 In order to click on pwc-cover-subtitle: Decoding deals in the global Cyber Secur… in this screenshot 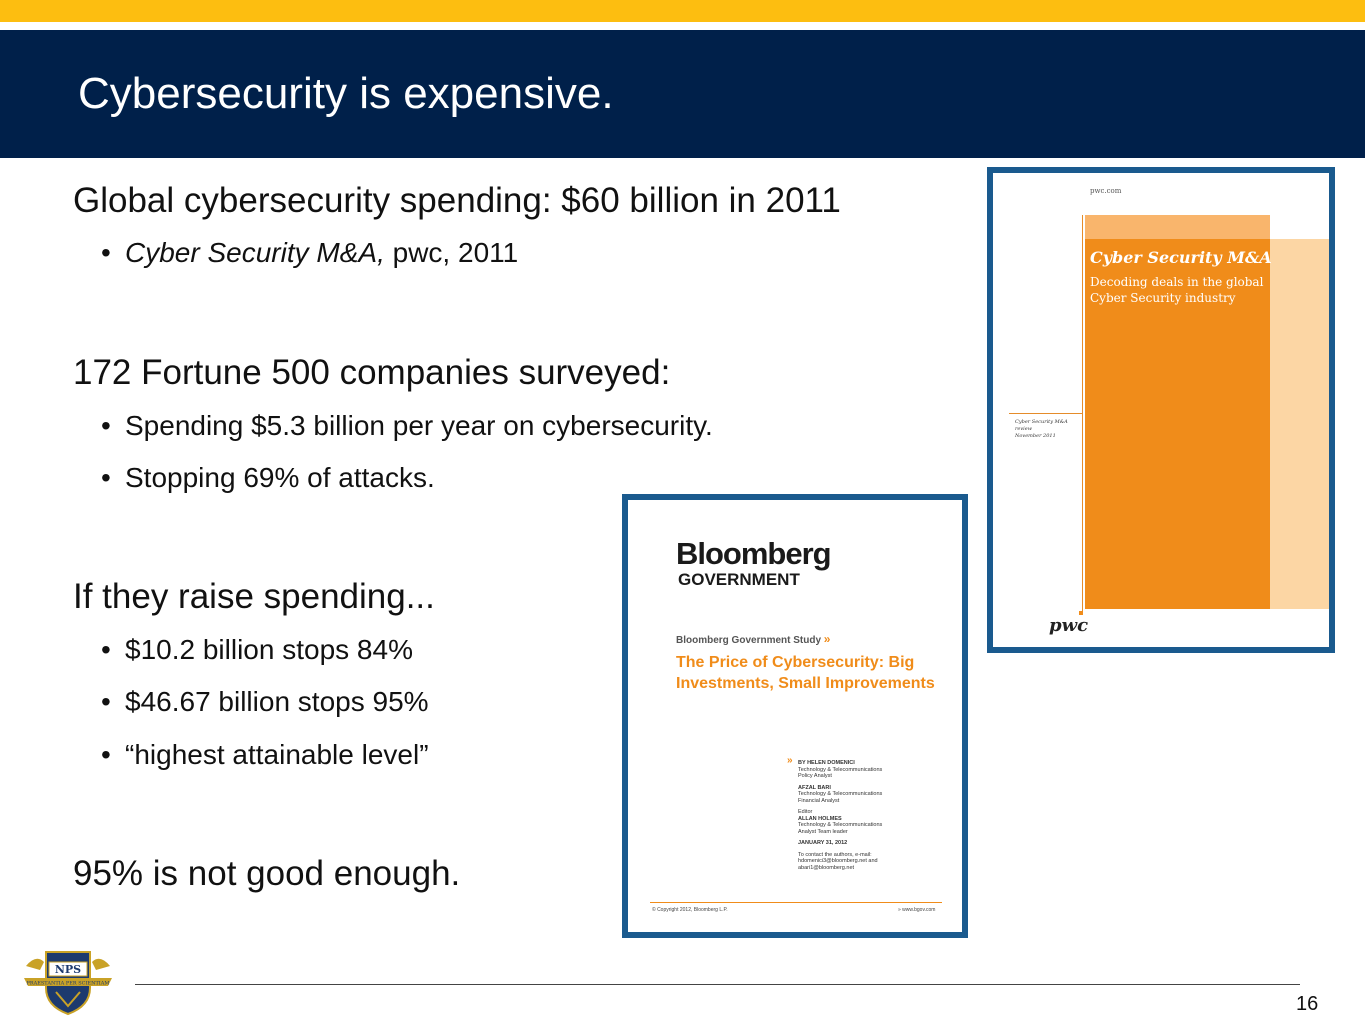, I will do `click(1177, 290)`.